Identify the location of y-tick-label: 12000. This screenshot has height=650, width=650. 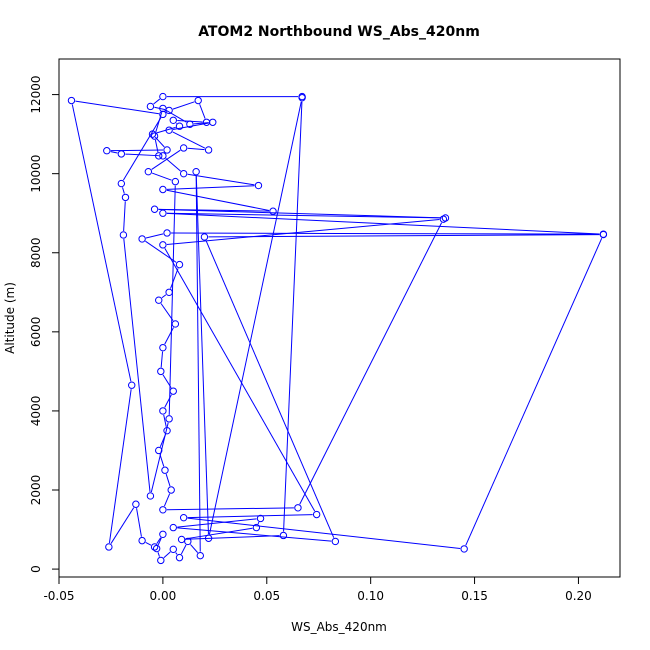
(36, 94).